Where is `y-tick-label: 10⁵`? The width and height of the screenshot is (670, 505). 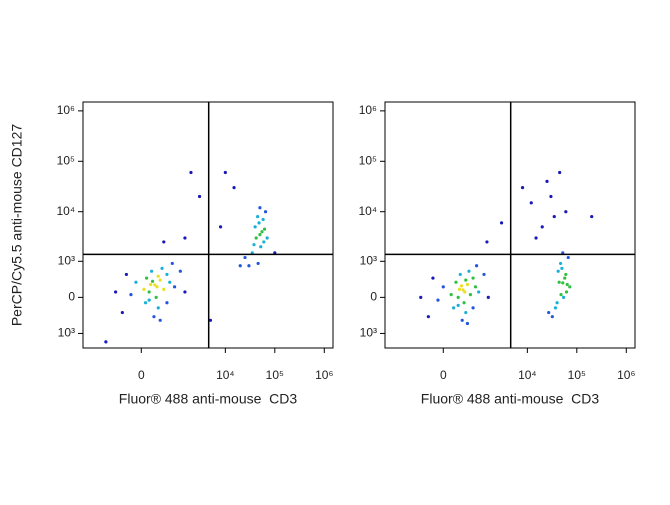
y-tick-label: 10⁵ is located at coordinates (368, 160).